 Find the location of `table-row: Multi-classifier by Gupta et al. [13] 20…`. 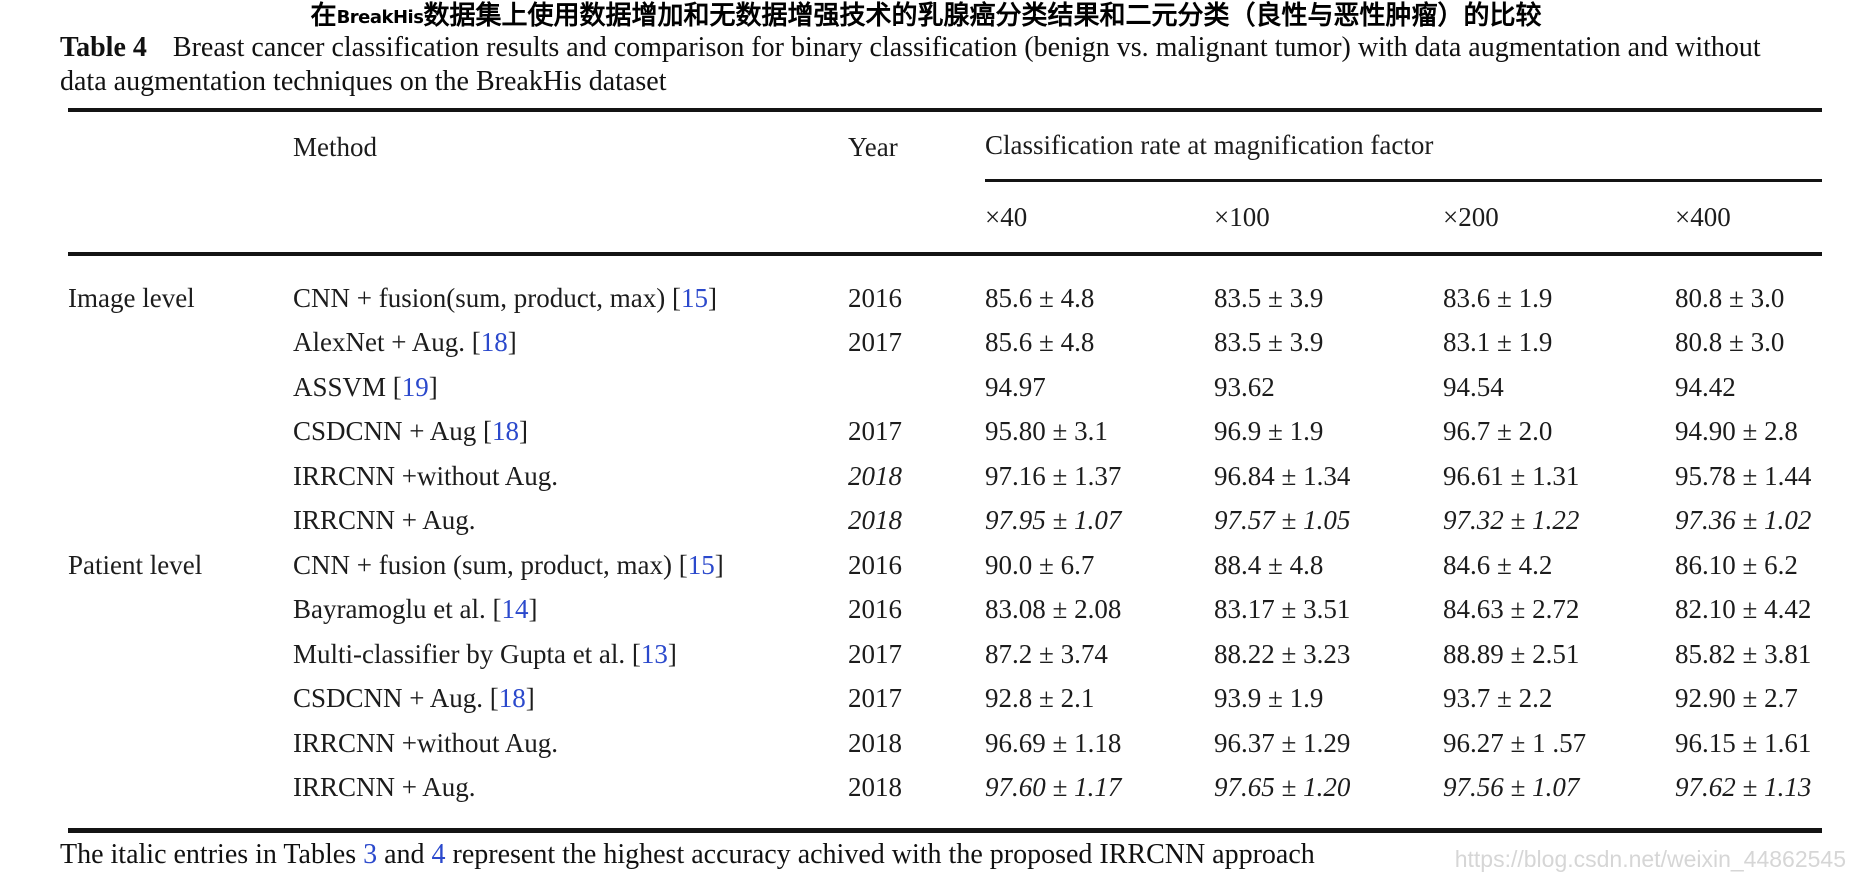

table-row: Multi-classifier by Gupta et al. [13] 20… is located at coordinates (945, 654).